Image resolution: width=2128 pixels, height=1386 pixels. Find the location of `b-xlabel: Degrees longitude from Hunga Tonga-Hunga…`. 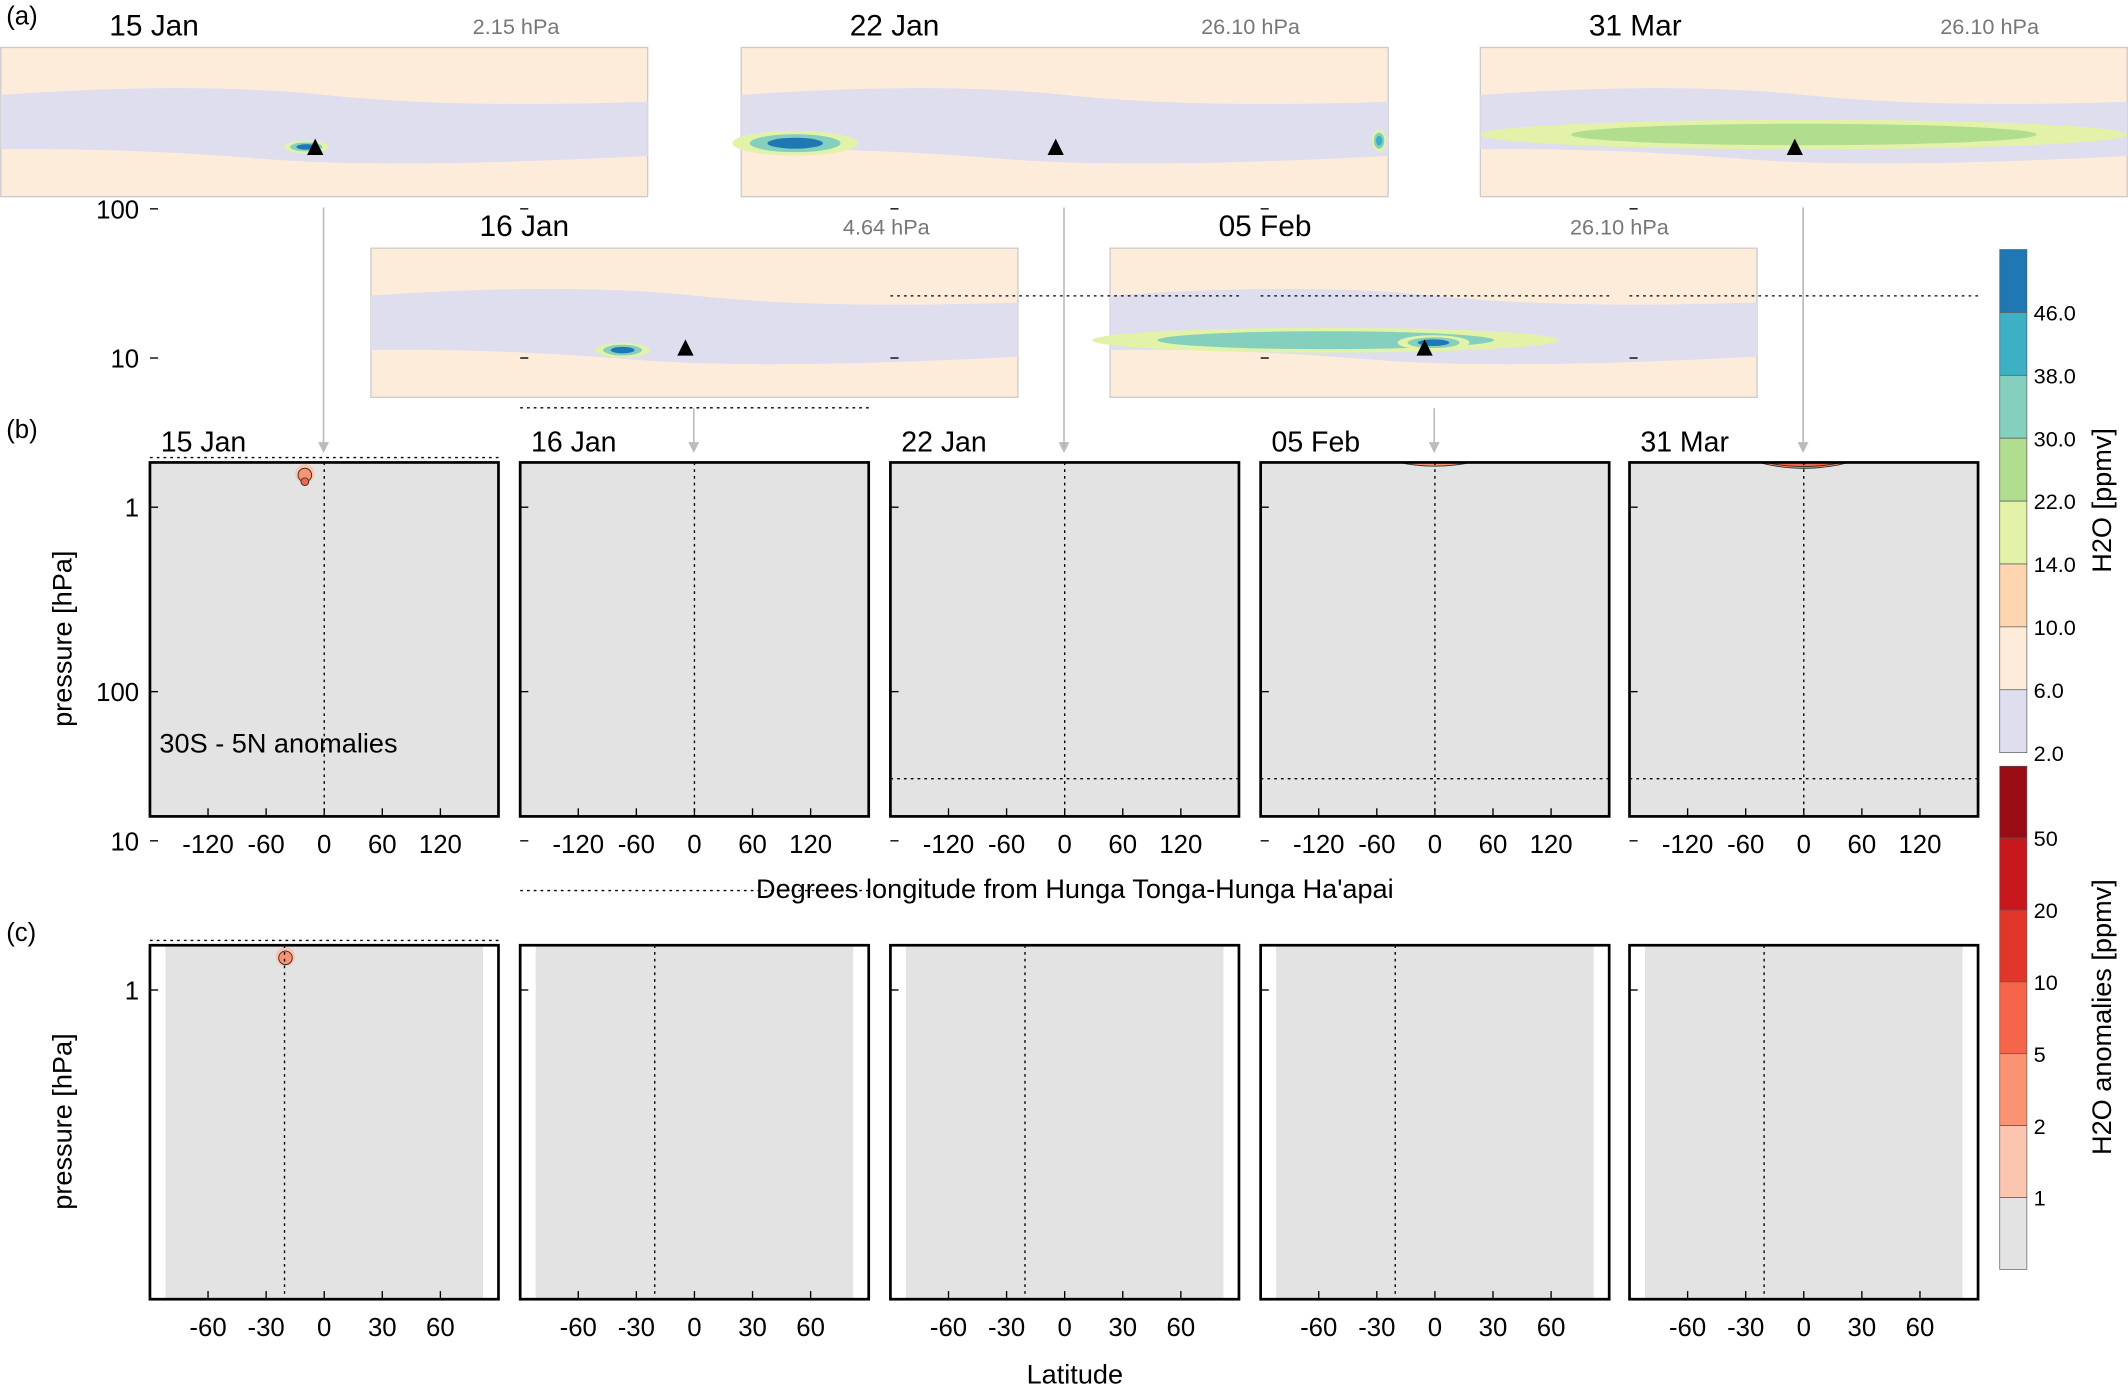

b-xlabel: Degrees longitude from Hunga Tonga-Hunga… is located at coordinates (1075, 888).